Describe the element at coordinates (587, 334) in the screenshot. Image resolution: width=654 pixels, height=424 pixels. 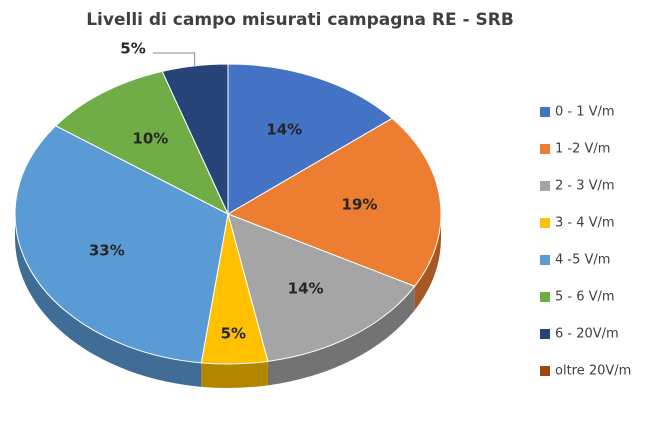
I see `legend-label: 6 - 20V/m` at that location.